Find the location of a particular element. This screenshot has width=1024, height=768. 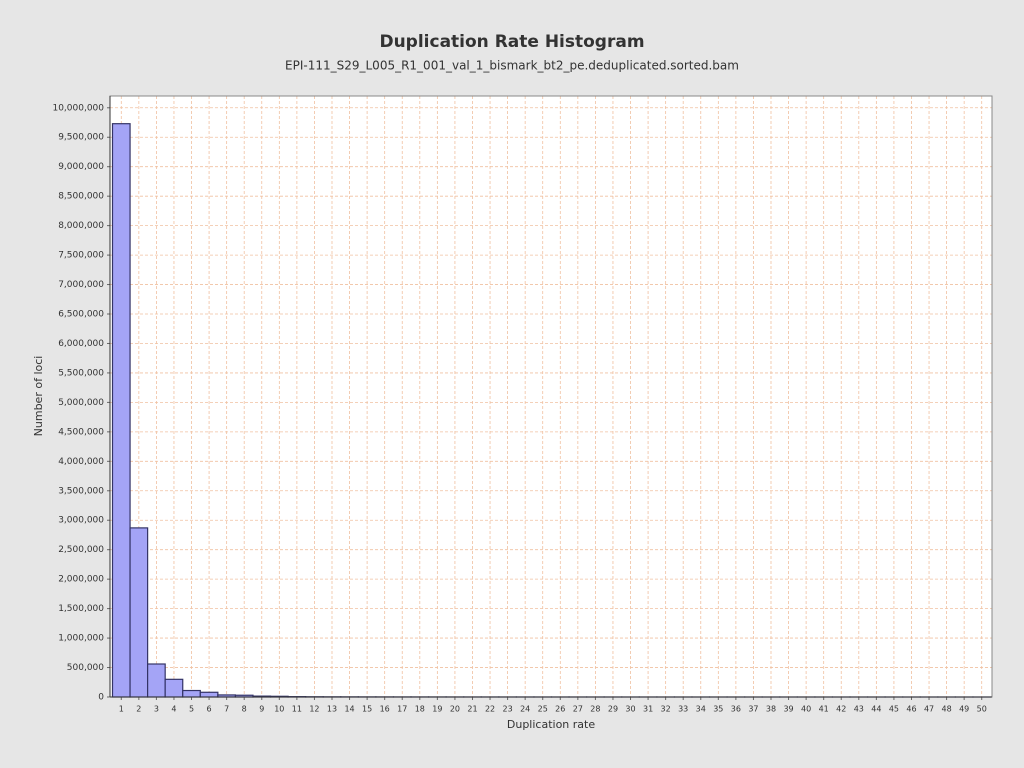

x-tick-label: 29 is located at coordinates (613, 709).